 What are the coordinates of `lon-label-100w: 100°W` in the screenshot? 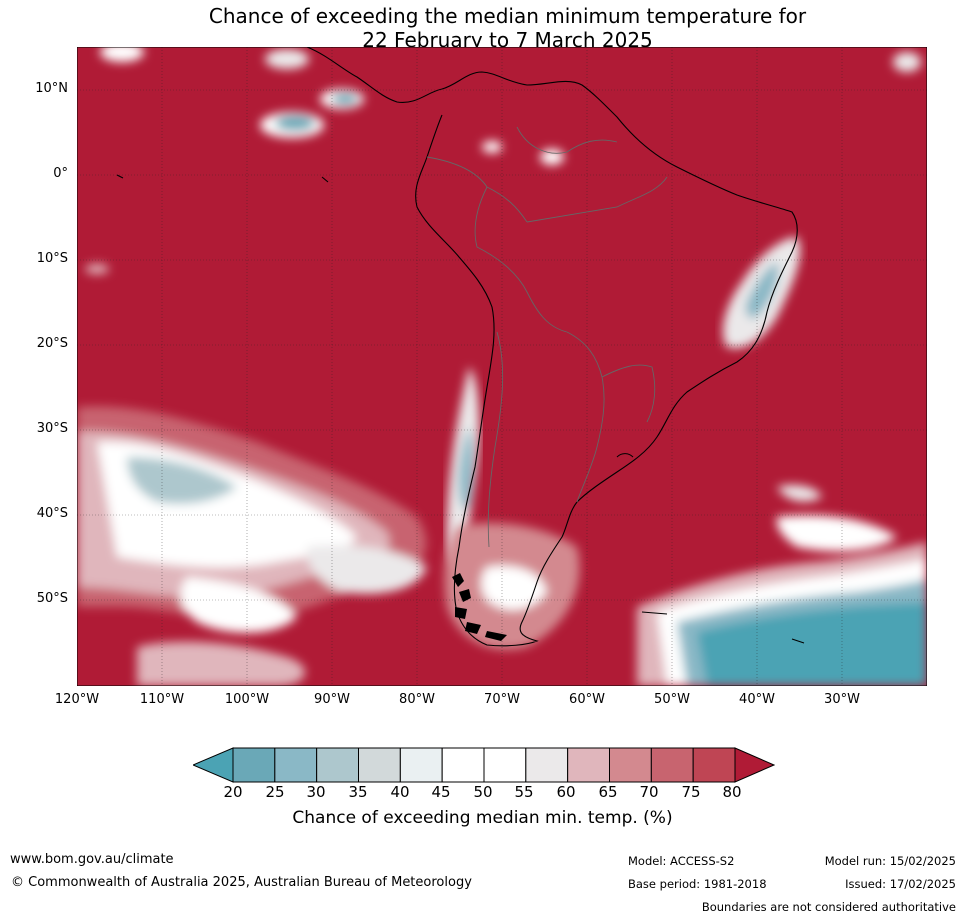 It's located at (247, 699).